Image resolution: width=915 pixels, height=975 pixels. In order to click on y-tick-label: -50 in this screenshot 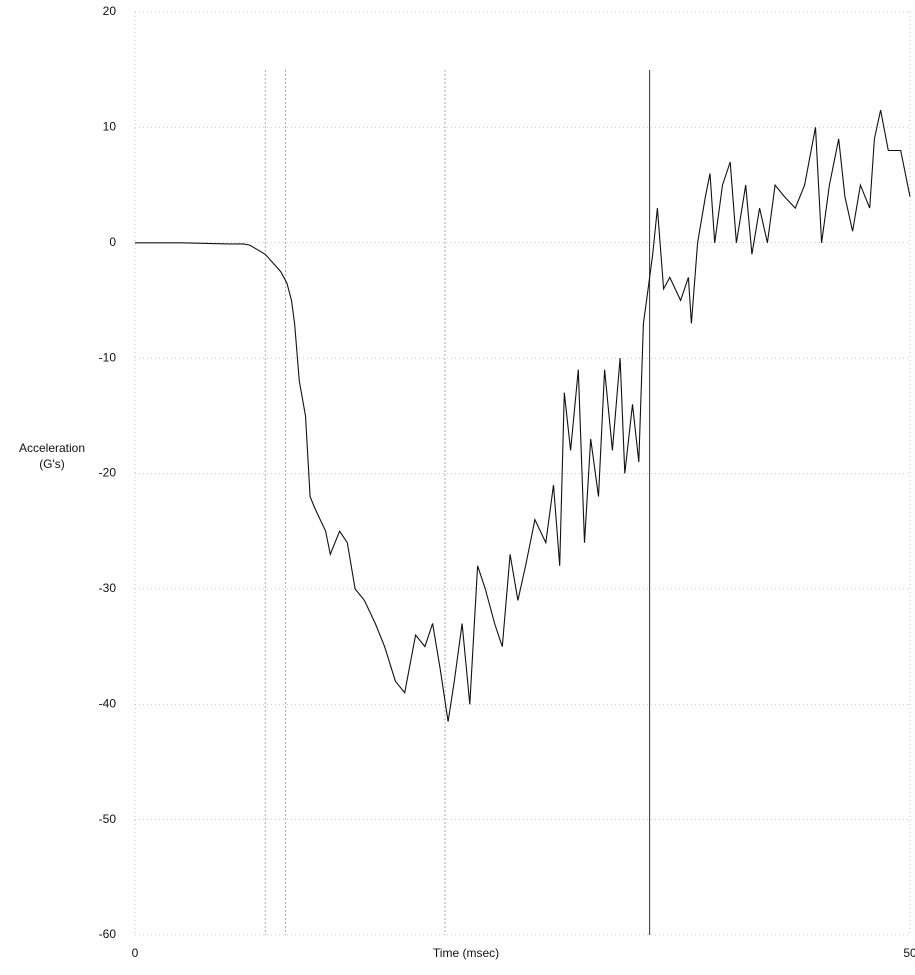, I will do `click(108, 819)`.